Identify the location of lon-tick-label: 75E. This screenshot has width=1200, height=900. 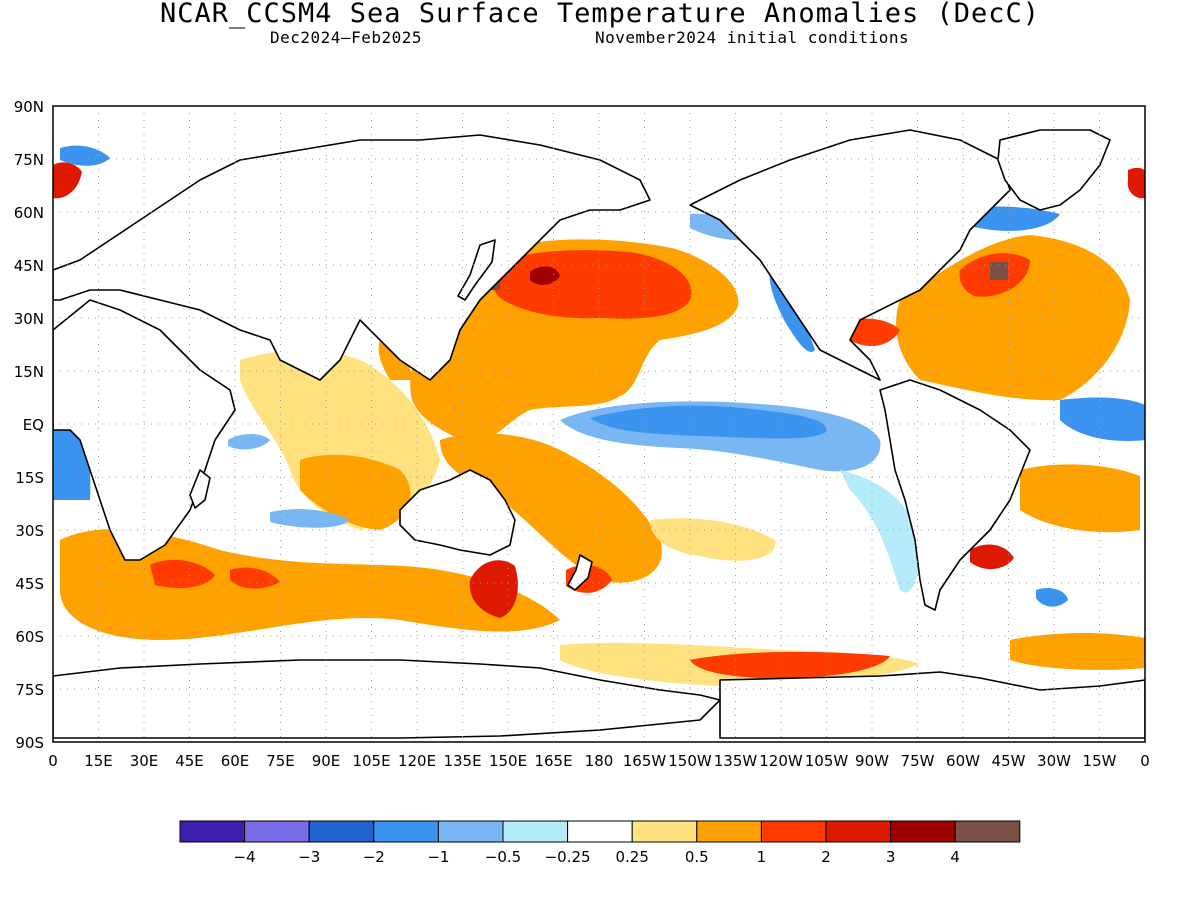
(280, 761).